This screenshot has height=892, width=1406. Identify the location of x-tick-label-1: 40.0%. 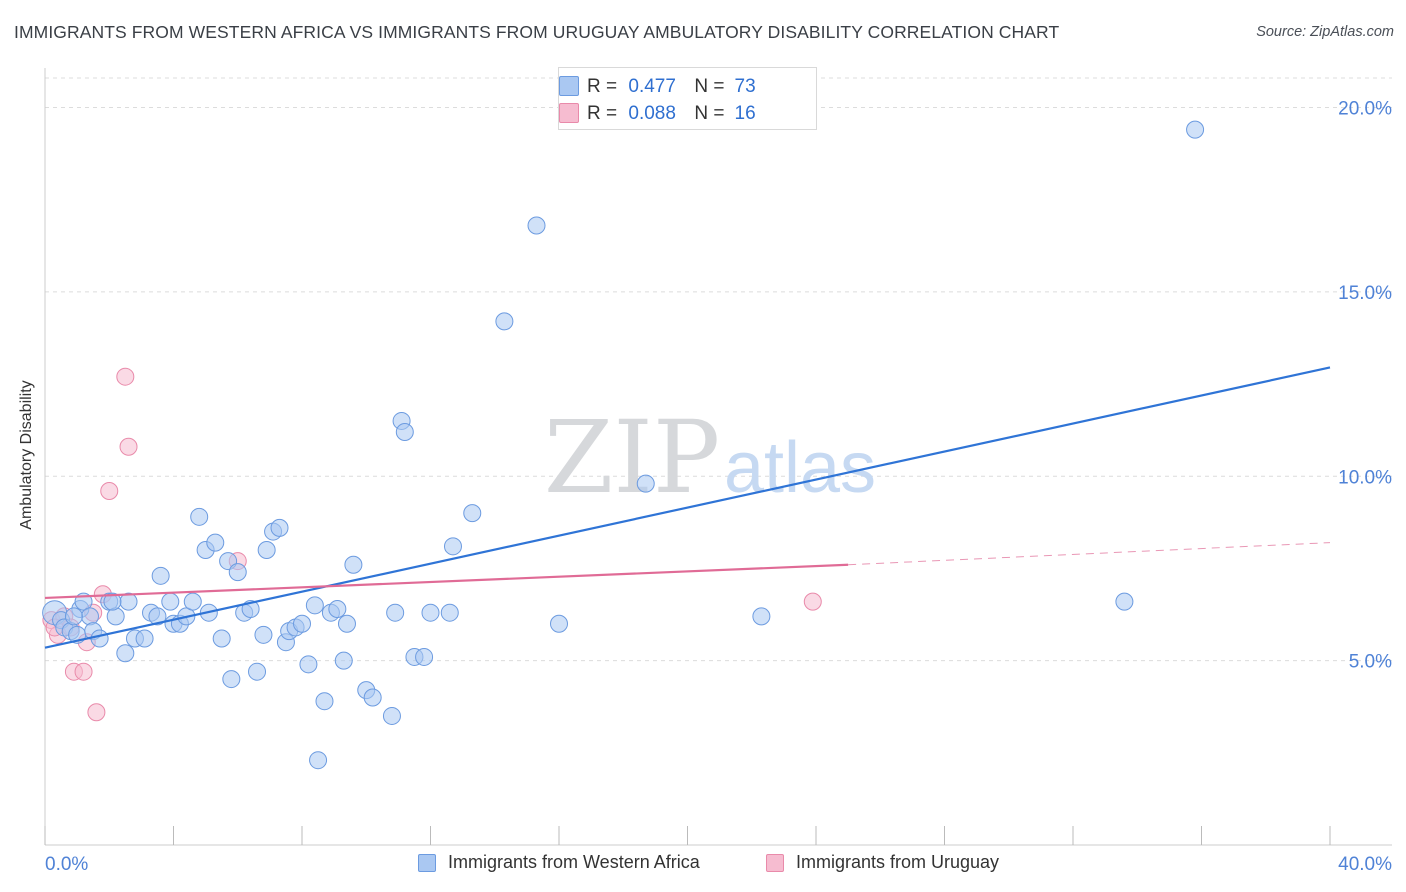
(1365, 864).